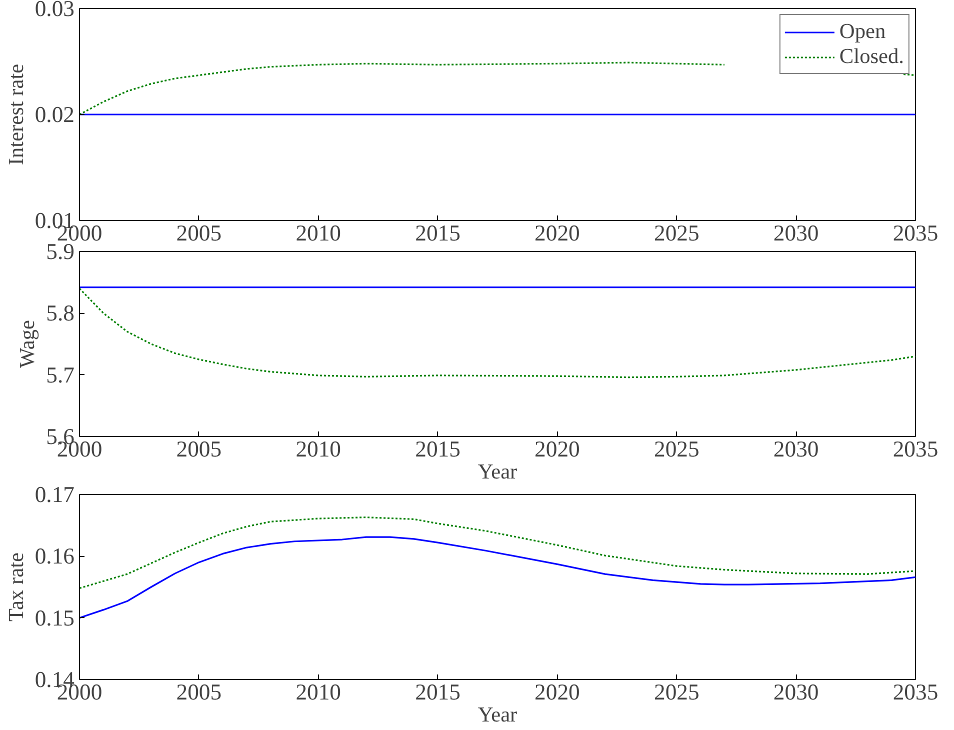 This screenshot has height=730, width=954. I want to click on legend-label: Closed., so click(871, 56).